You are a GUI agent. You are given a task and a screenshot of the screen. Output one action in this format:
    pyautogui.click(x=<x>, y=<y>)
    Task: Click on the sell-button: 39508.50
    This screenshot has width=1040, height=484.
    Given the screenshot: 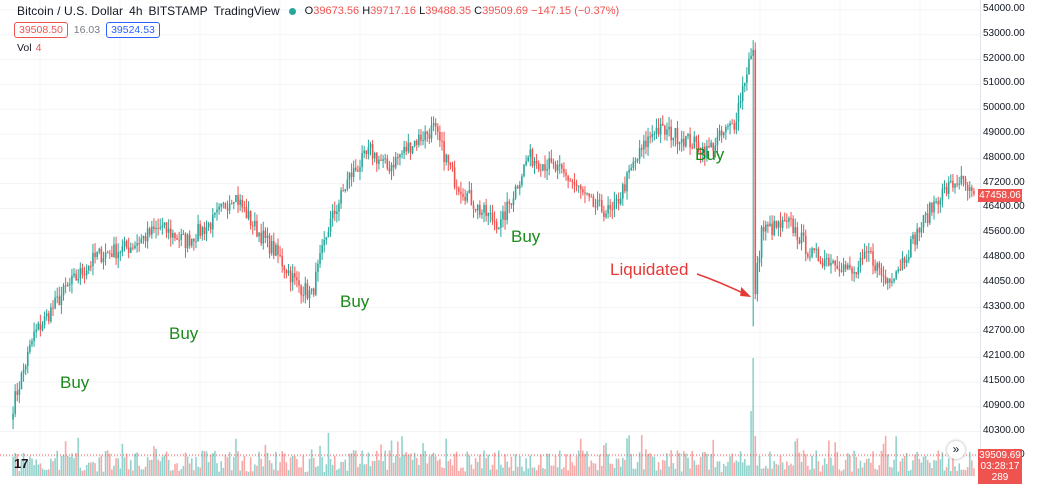 What is the action you would take?
    pyautogui.click(x=41, y=30)
    